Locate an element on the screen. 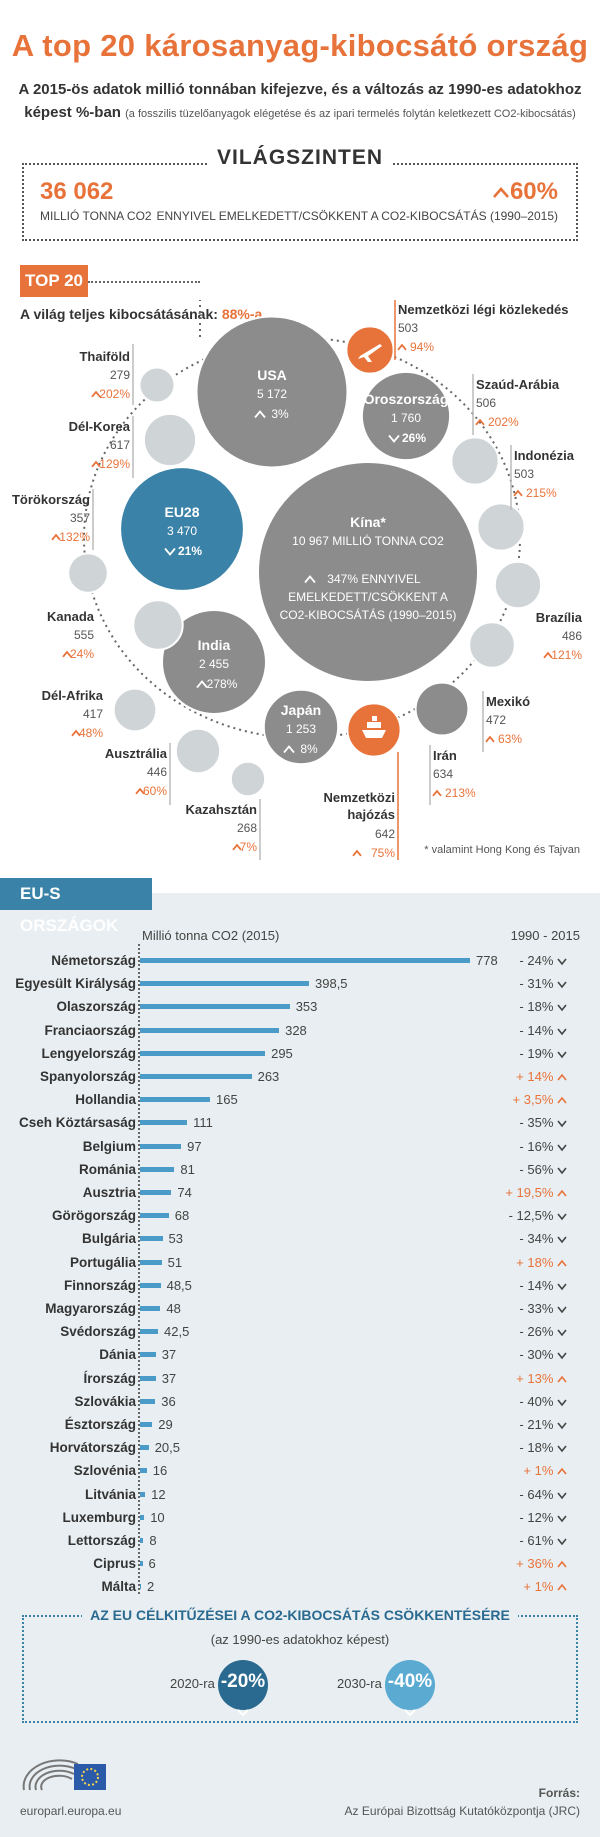  eu-bar-row: Magyarország 48 - 33% is located at coordinates (300, 1311).